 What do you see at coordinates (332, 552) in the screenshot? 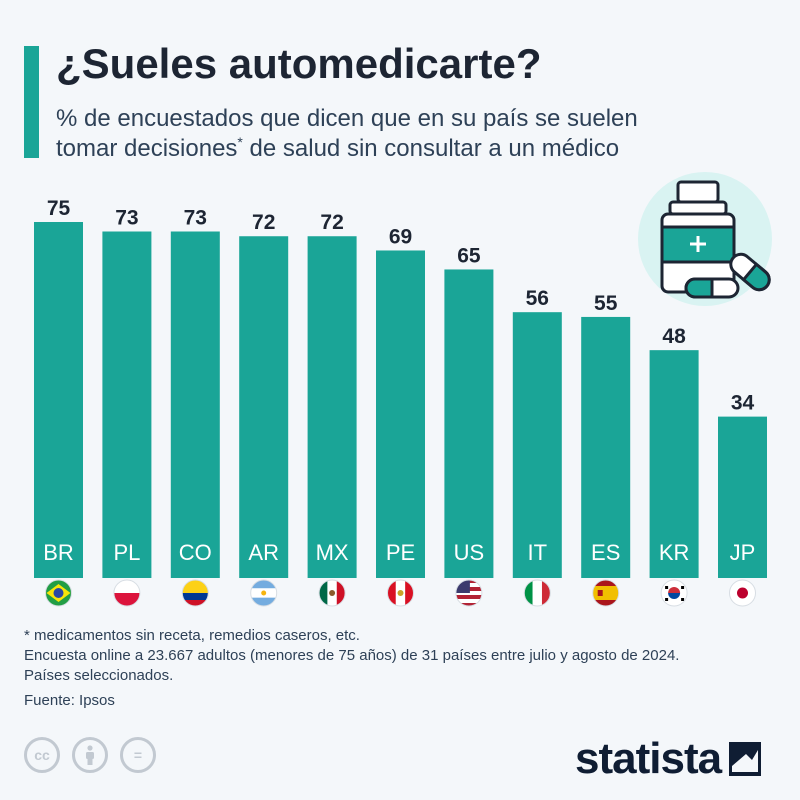
I see `bar-label-mx: MX` at bounding box center [332, 552].